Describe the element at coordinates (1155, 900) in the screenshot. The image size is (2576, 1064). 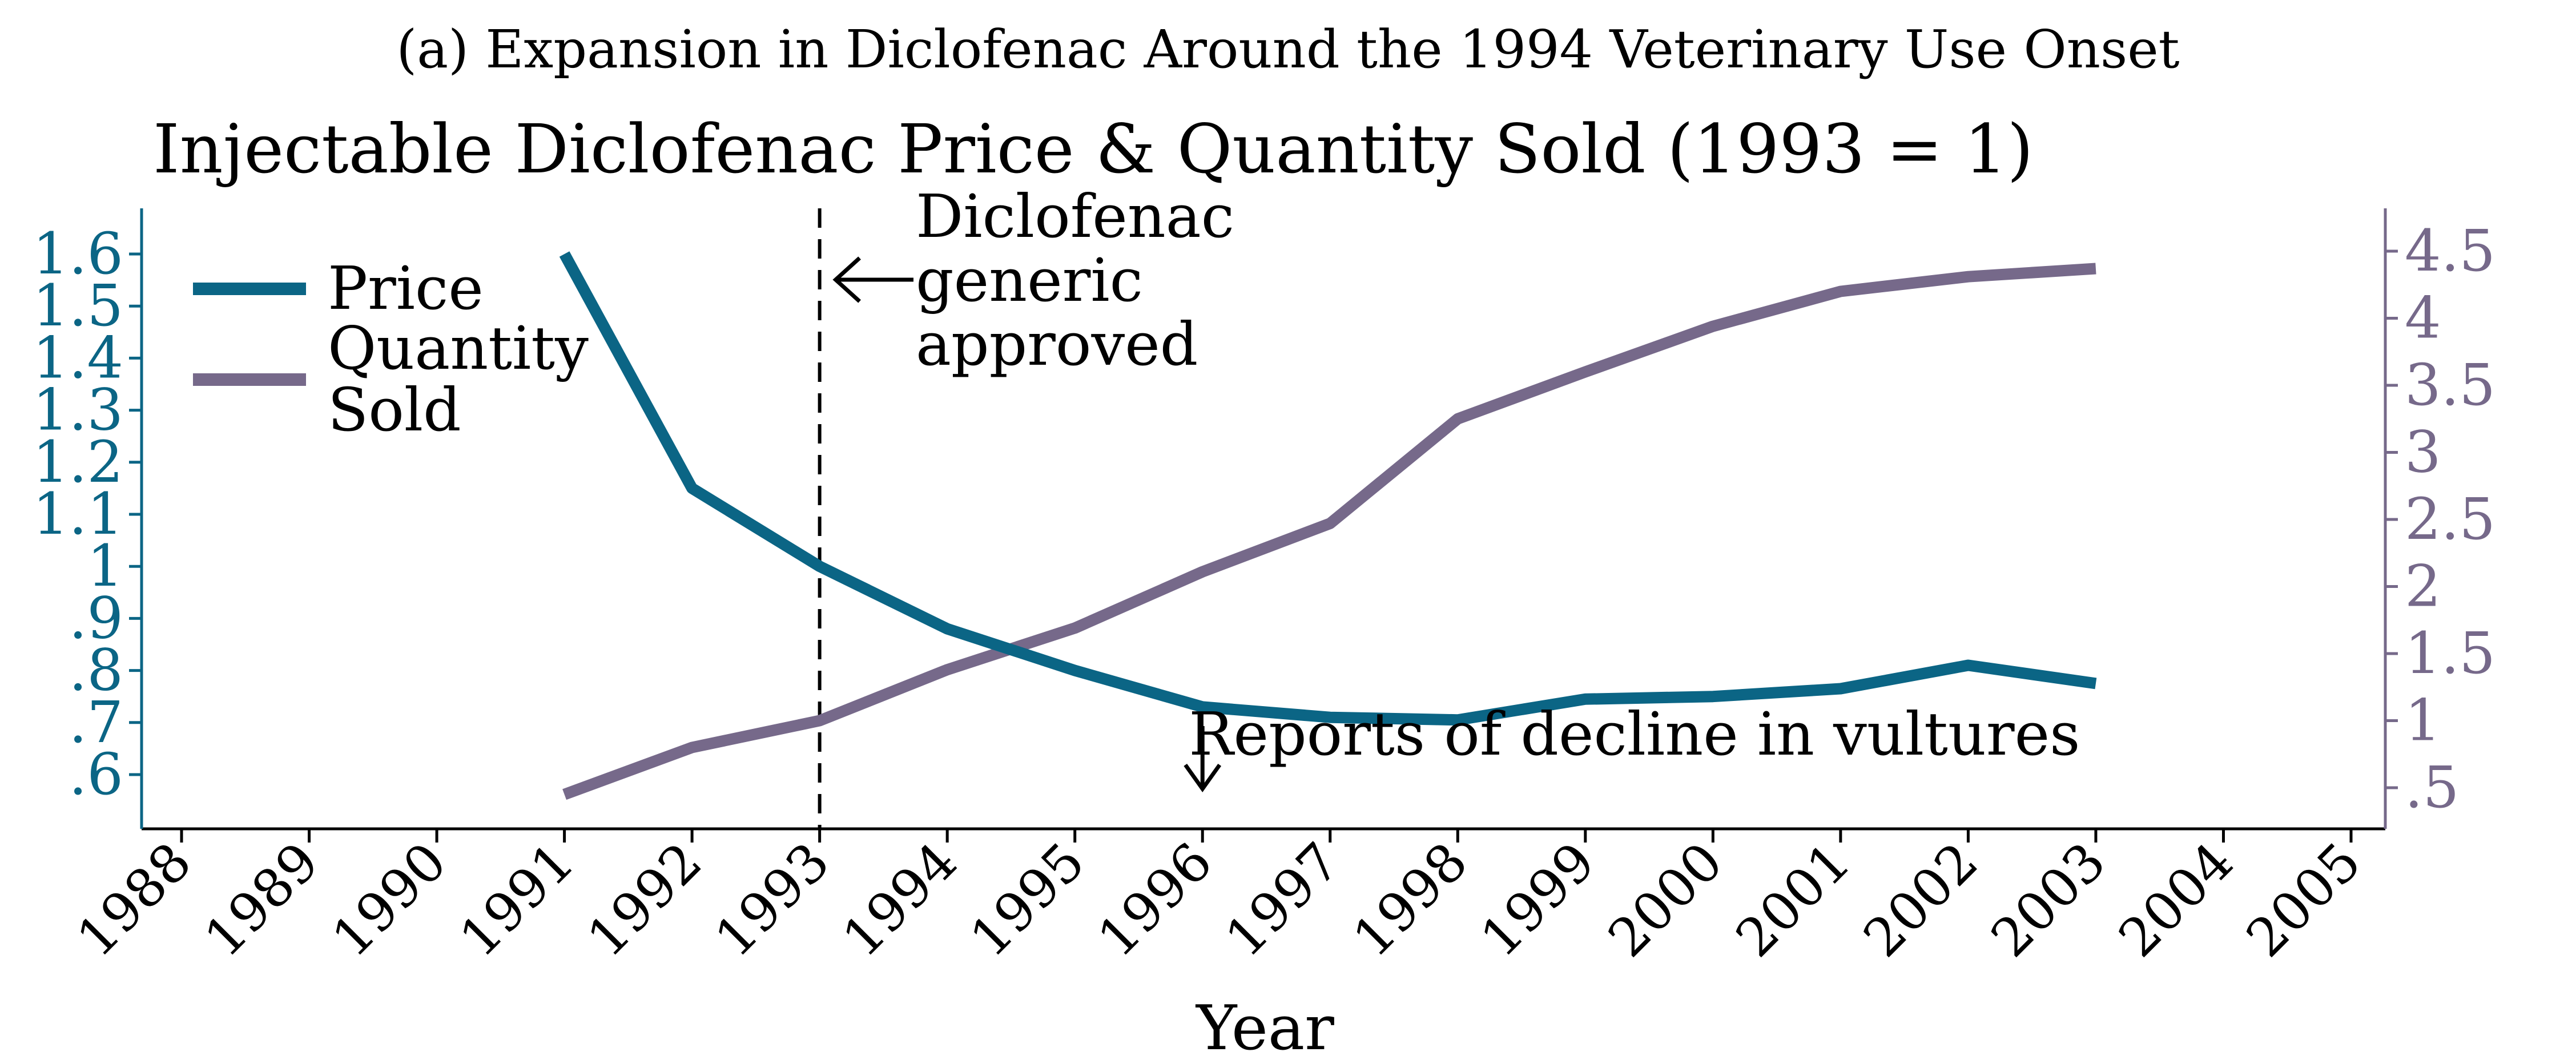
I see `x-axis-tick-label: 1996` at that location.